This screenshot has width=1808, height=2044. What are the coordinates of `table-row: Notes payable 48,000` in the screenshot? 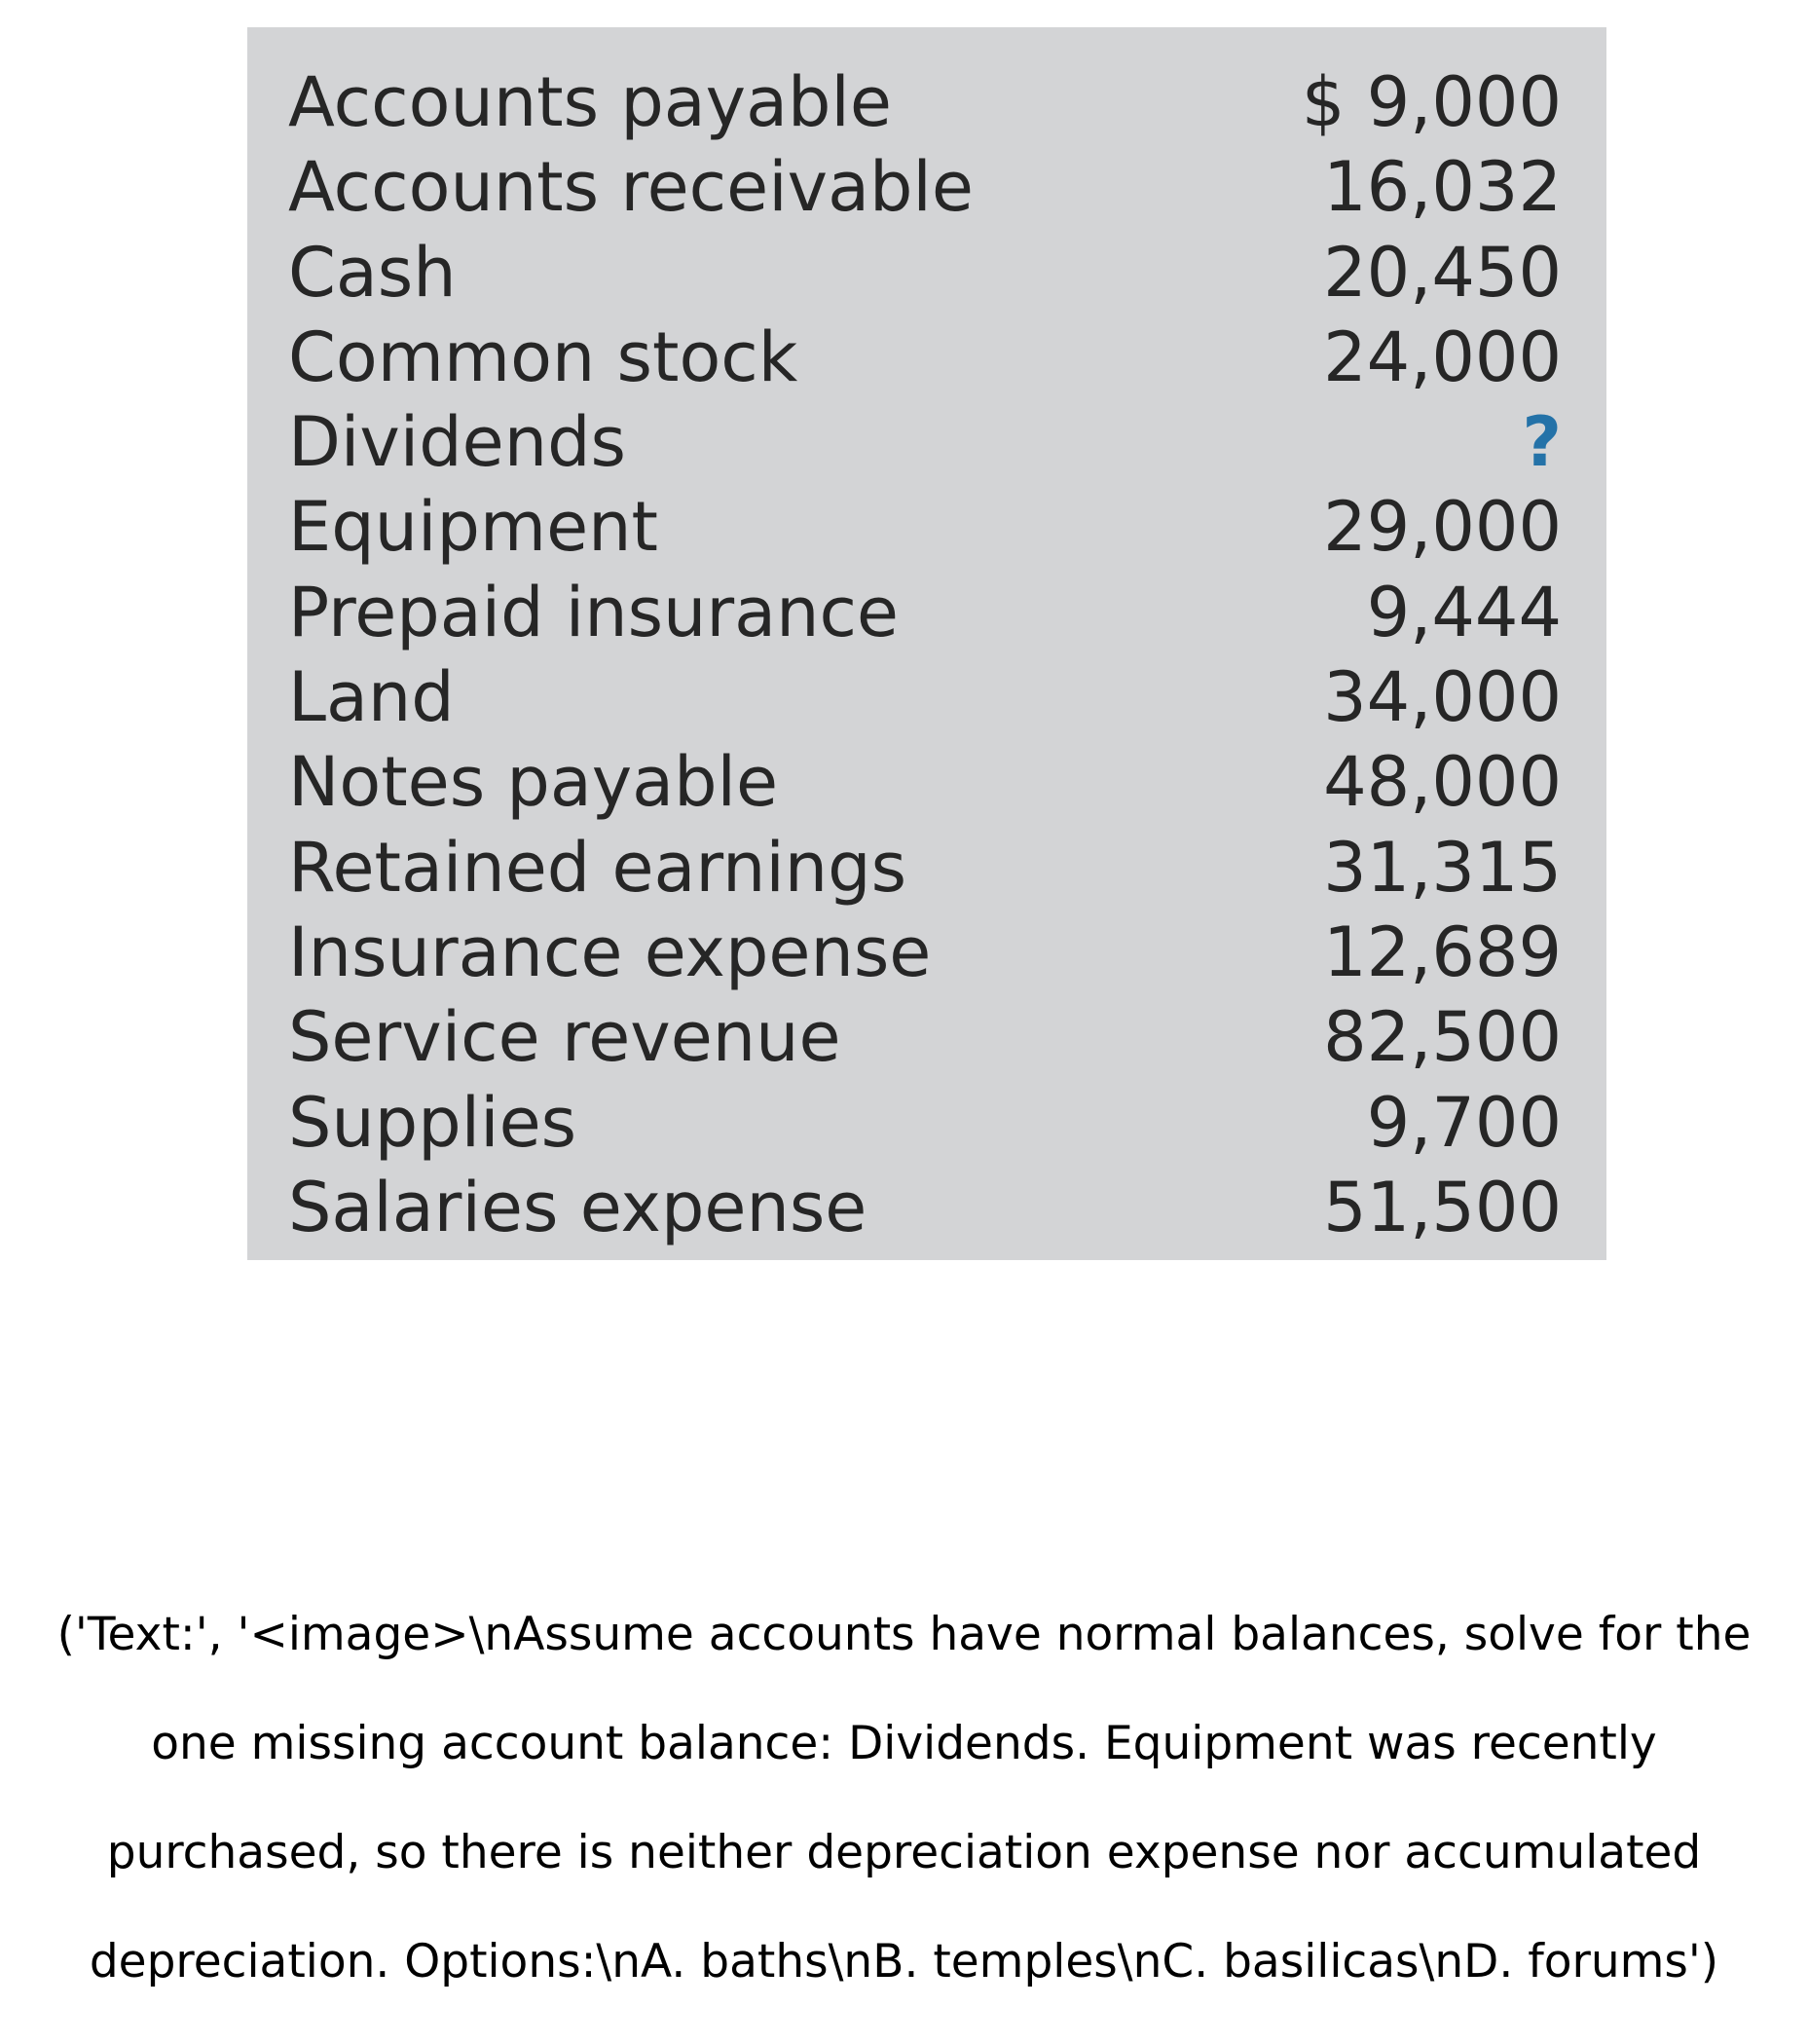 It's located at (926, 782).